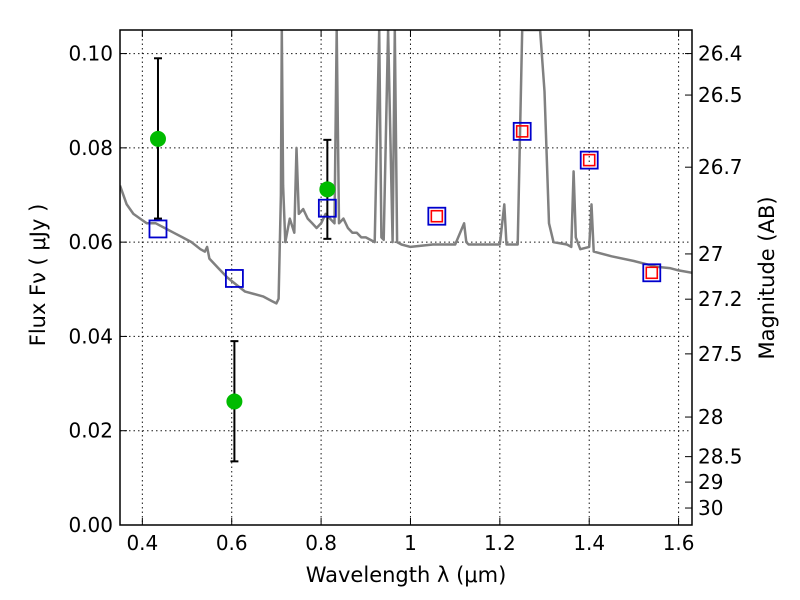  What do you see at coordinates (90, 242) in the screenshot?
I see `y-tick-label: 0.06` at bounding box center [90, 242].